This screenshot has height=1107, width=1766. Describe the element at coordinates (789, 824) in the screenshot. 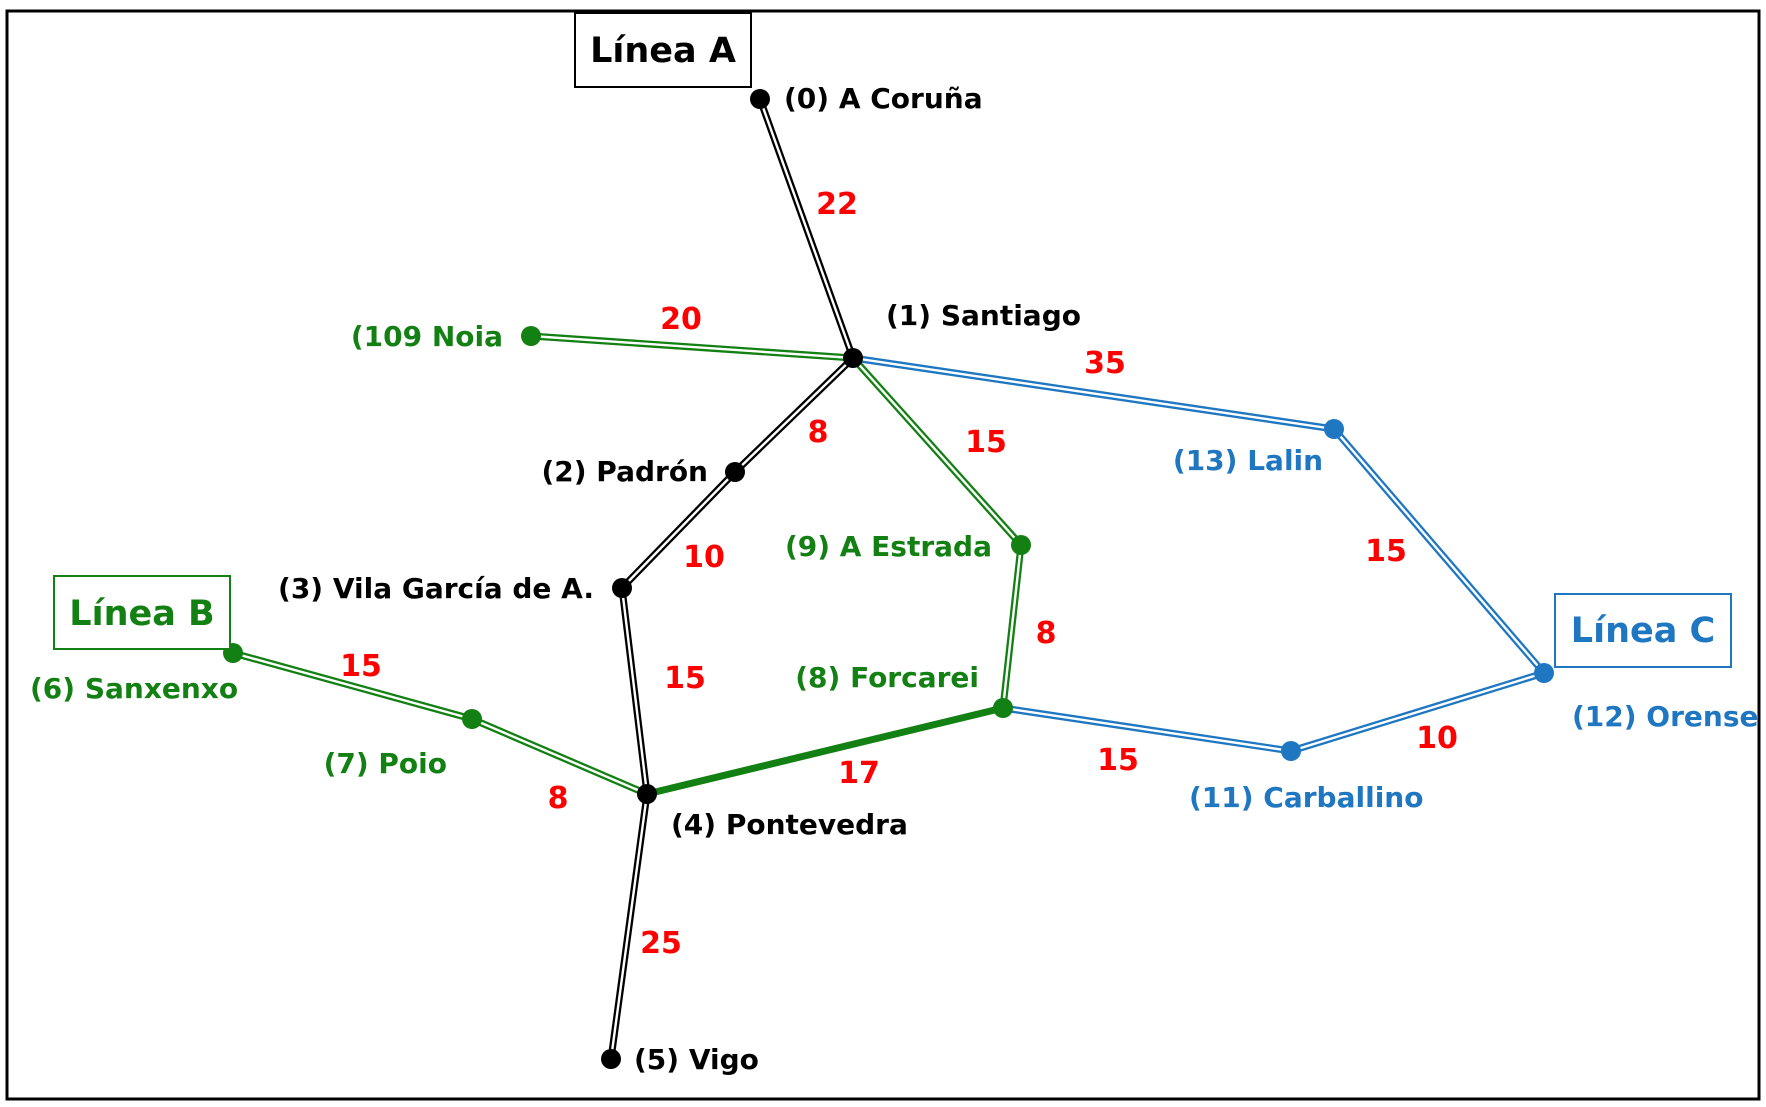

I see `station-label: (4) Pontevedra` at that location.